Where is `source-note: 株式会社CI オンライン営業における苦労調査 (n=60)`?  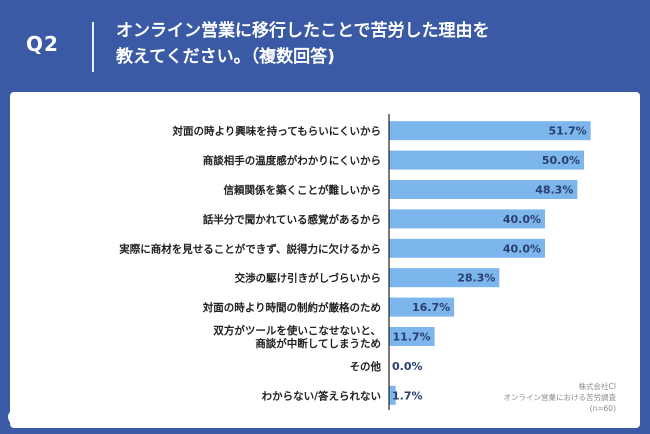 source-note: 株式会社CI オンライン営業における苦労調査 (n=60) is located at coordinates (560, 397).